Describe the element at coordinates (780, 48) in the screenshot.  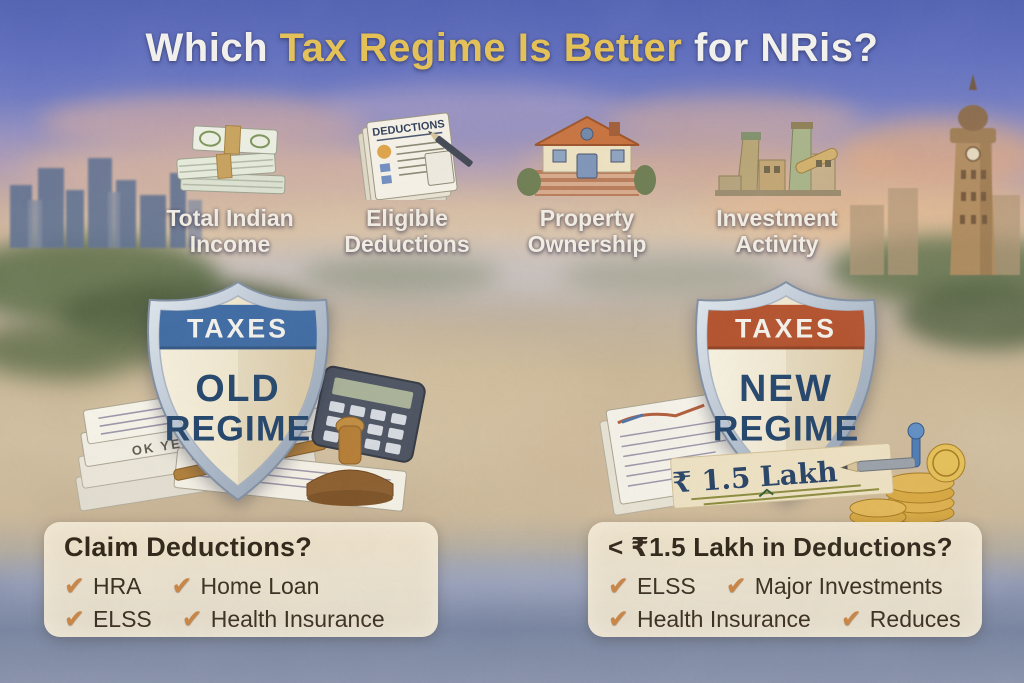
I see `title-suffix: for NRis?` at that location.